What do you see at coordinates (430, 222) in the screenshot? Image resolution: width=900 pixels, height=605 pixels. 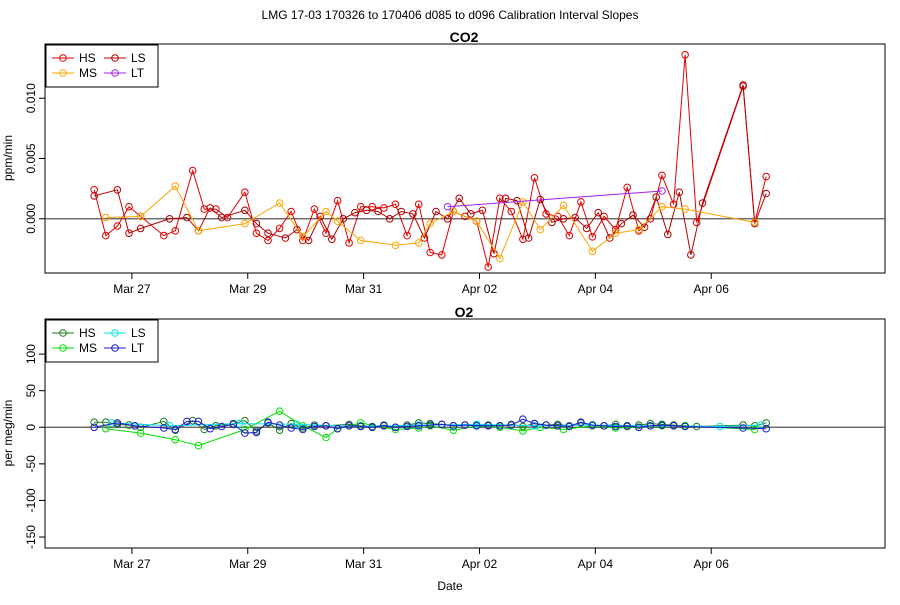 I see `co2-series-ms-line` at bounding box center [430, 222].